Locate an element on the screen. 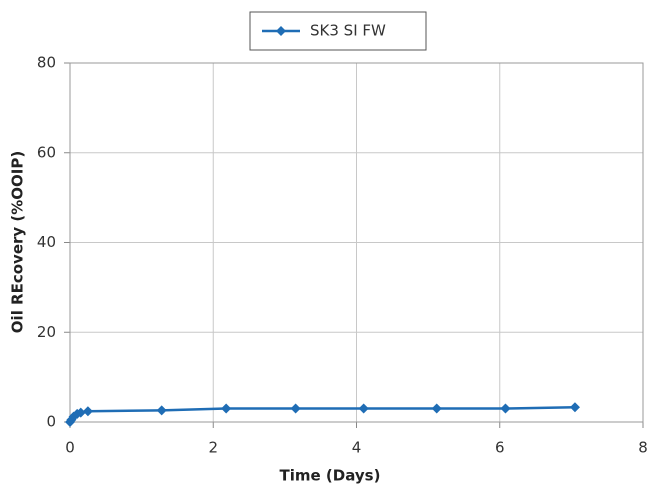 Image resolution: width=650 pixels, height=490 pixels. y-axis-title: Oil REcovery (%OOIP) is located at coordinates (18, 242).